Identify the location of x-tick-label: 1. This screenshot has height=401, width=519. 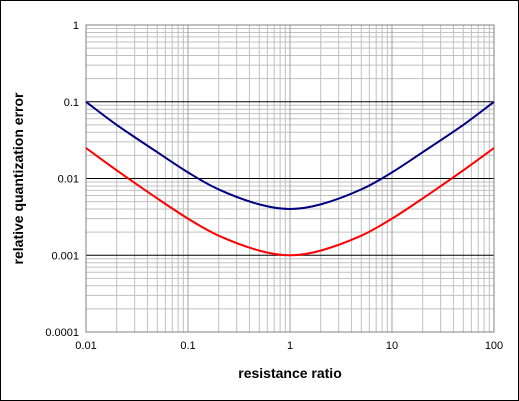
(290, 346).